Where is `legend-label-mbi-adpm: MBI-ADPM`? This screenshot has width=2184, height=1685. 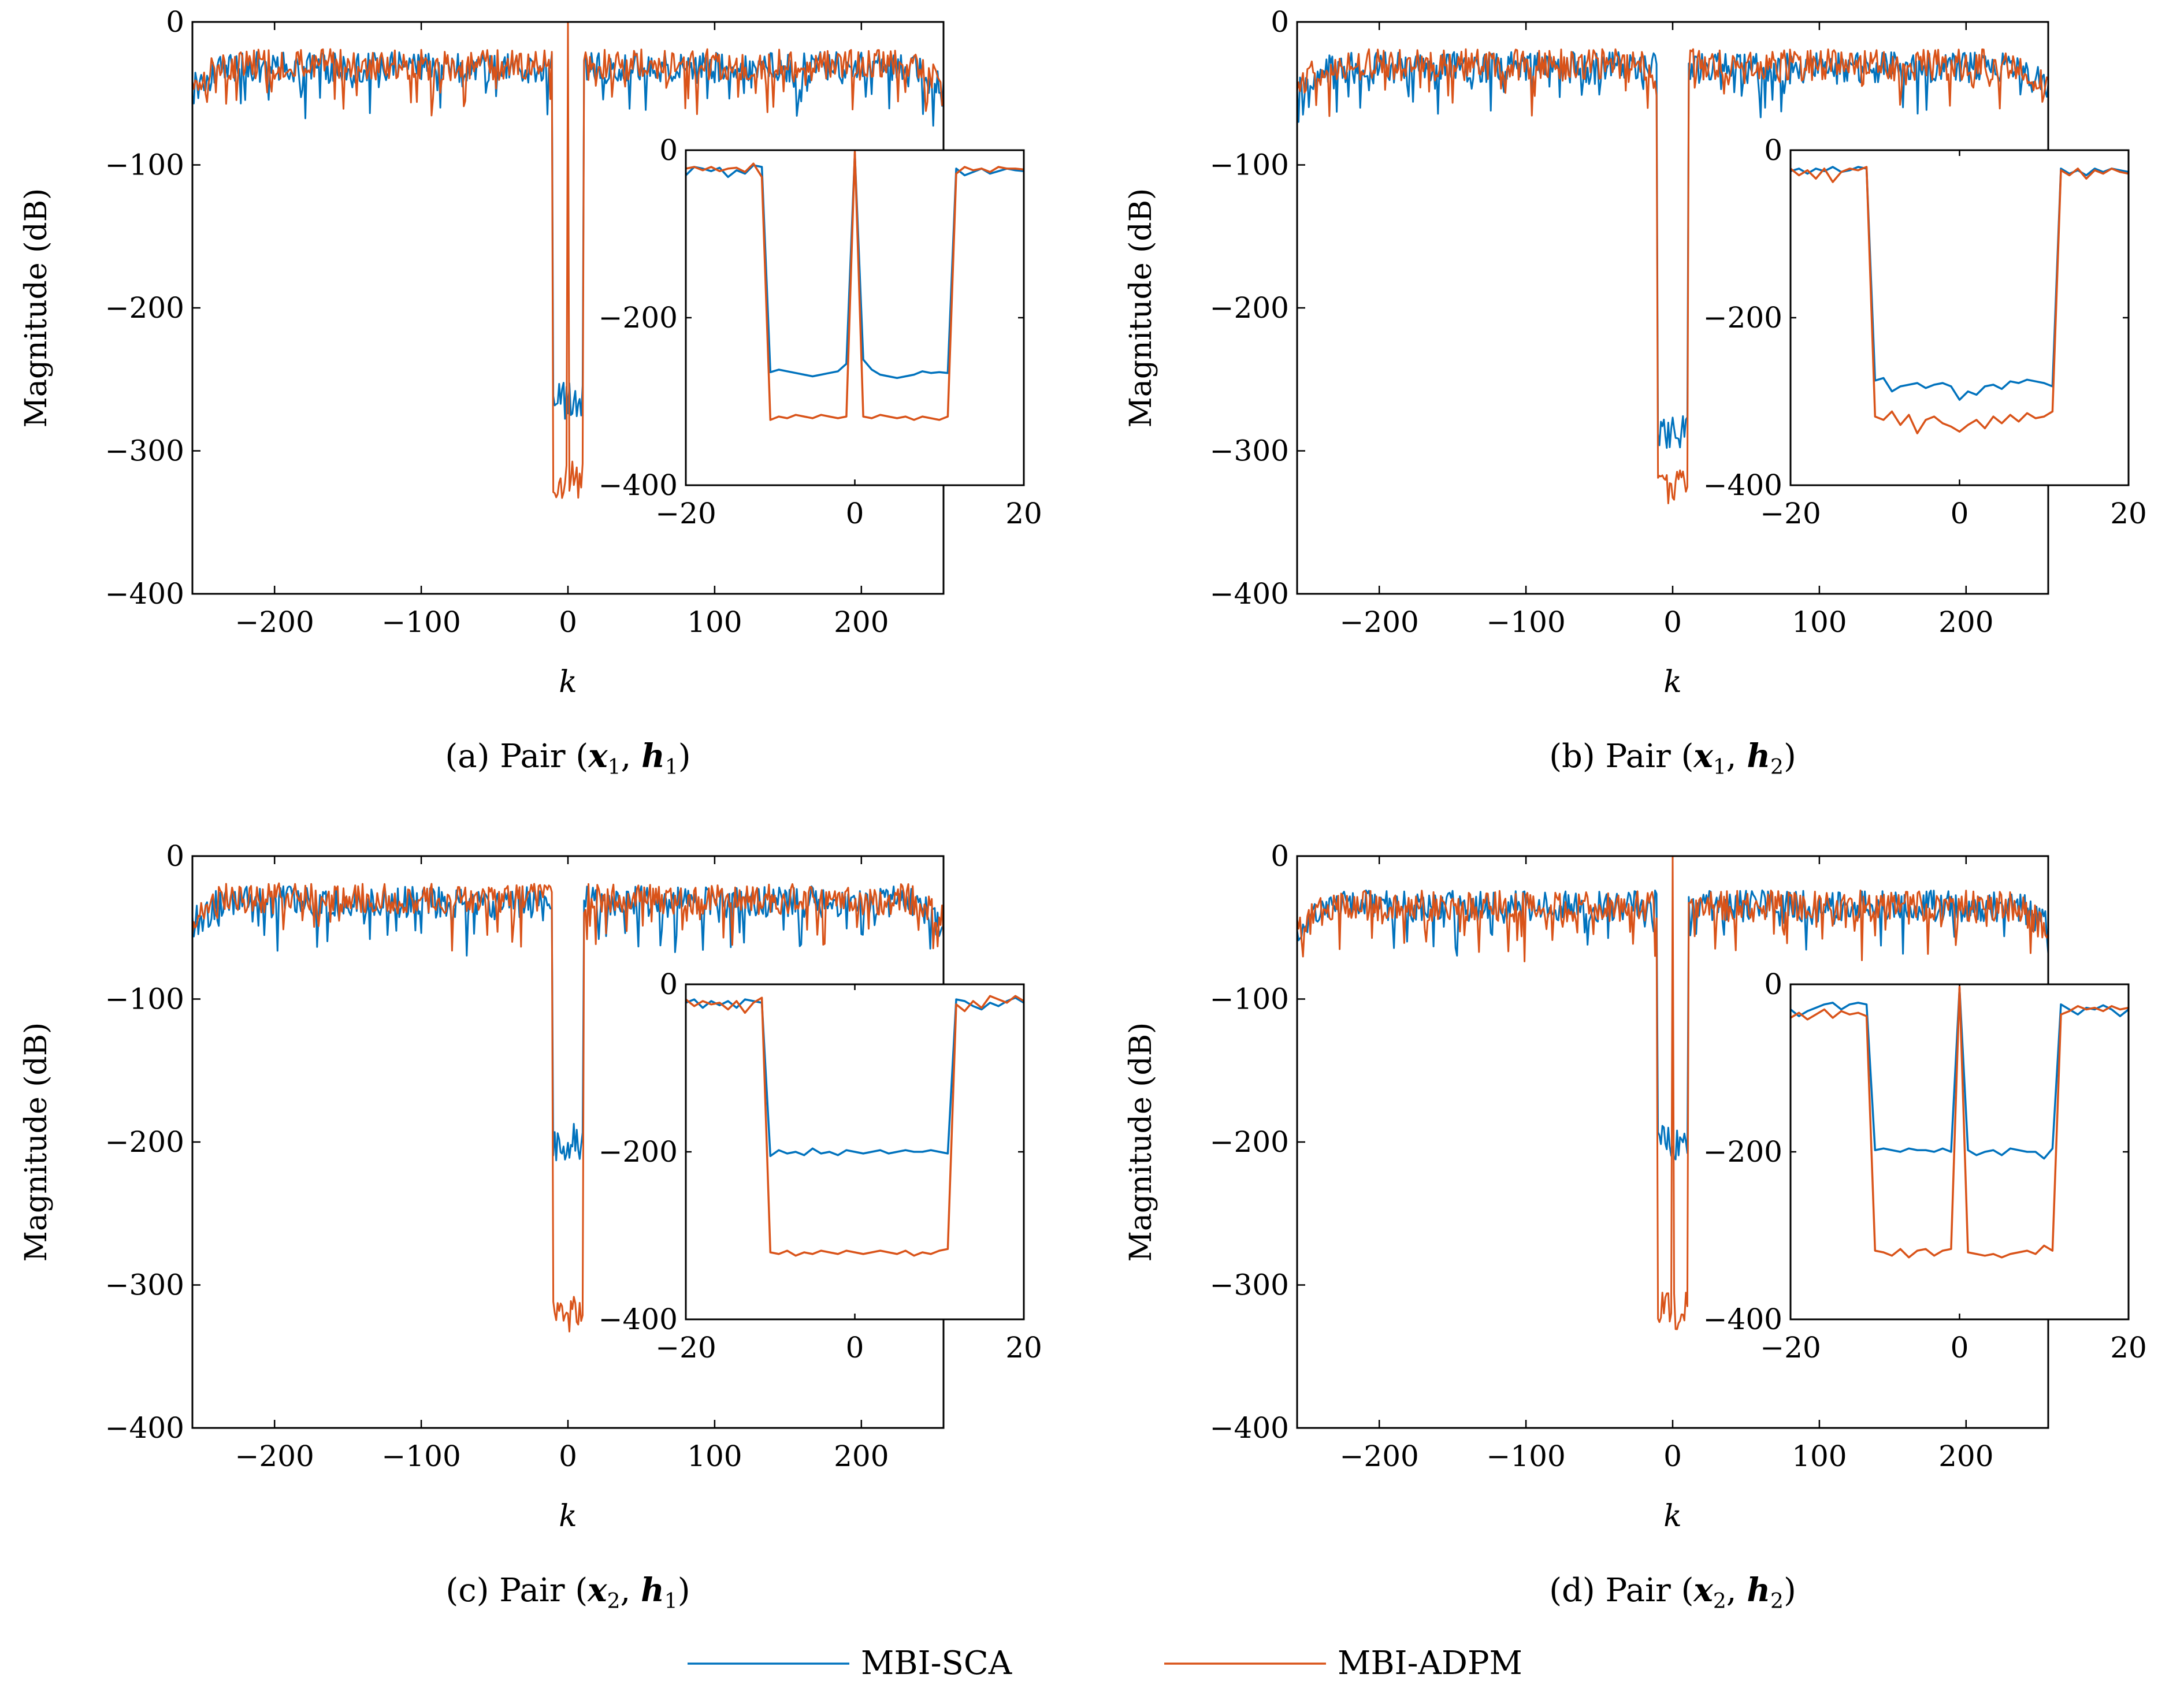 legend-label-mbi-adpm: MBI-ADPM is located at coordinates (1430, 1664).